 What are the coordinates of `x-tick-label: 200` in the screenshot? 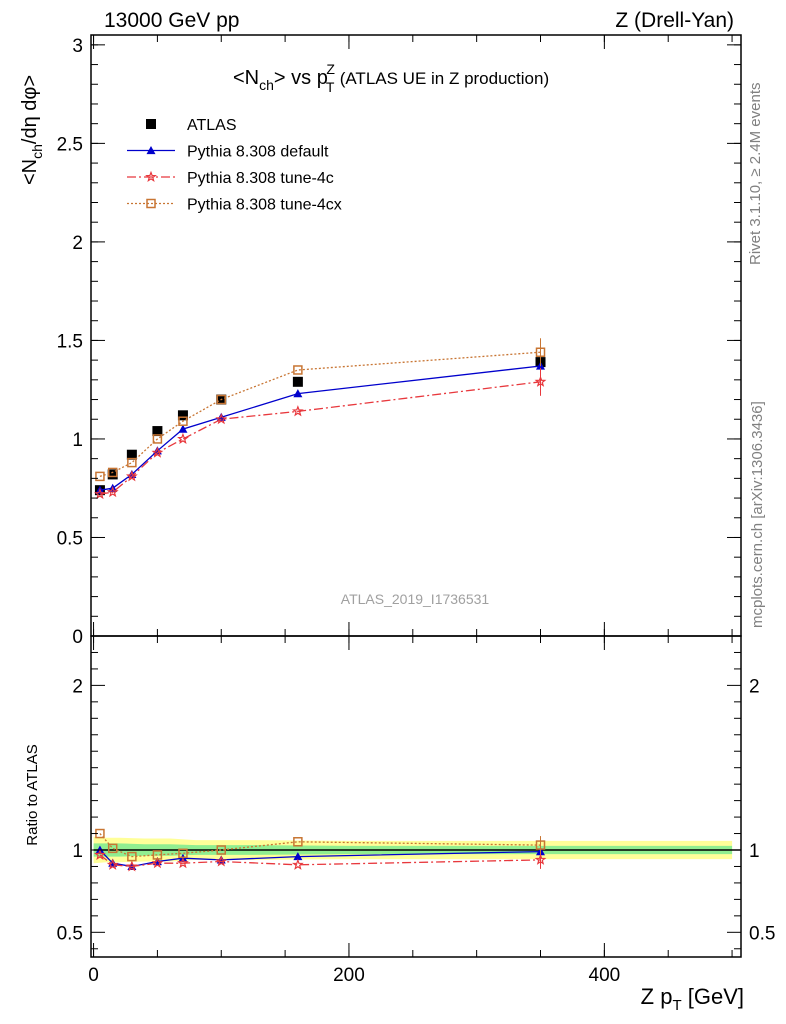 It's located at (349, 975).